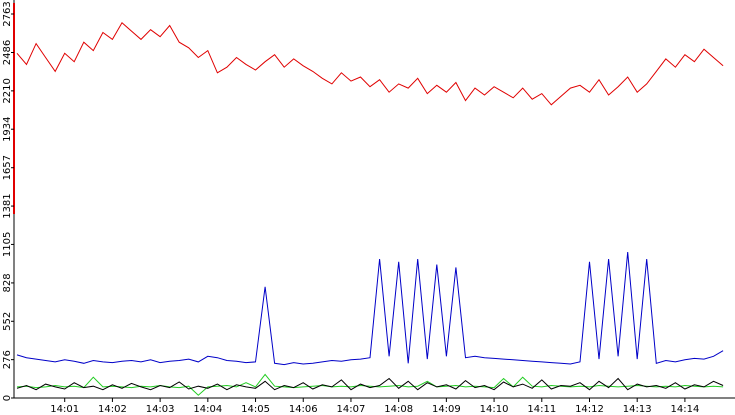  What do you see at coordinates (7, 282) in the screenshot?
I see `y-tick-label: 828` at bounding box center [7, 282].